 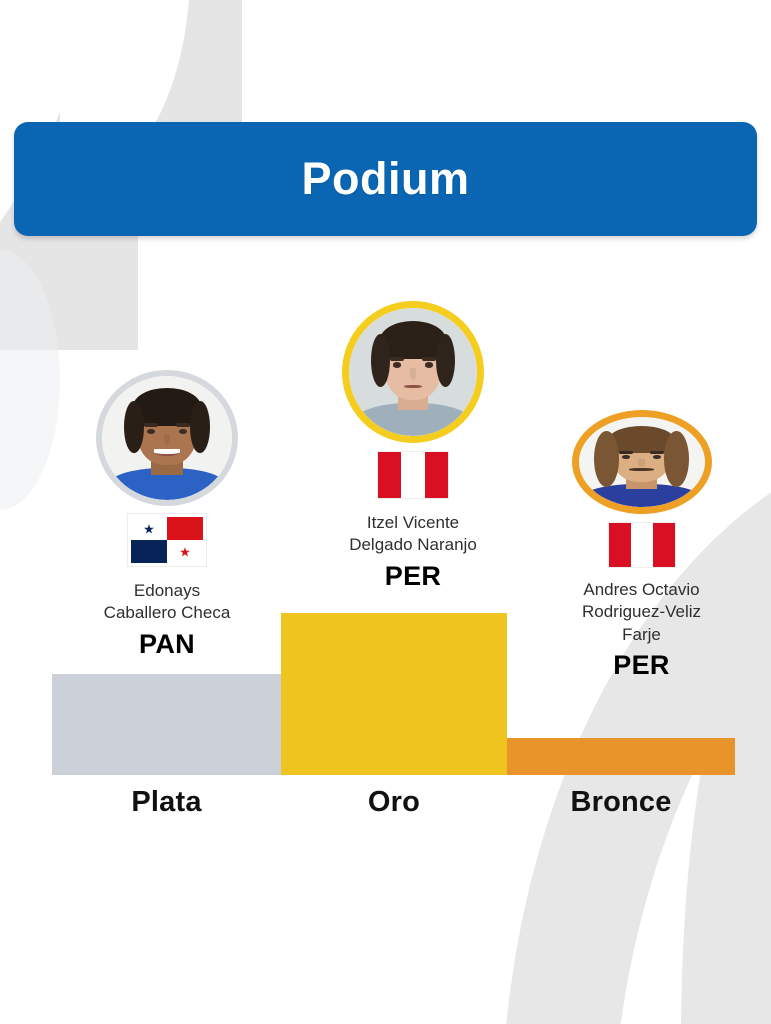 I want to click on panama-flag: ★ ★, so click(x=167, y=540).